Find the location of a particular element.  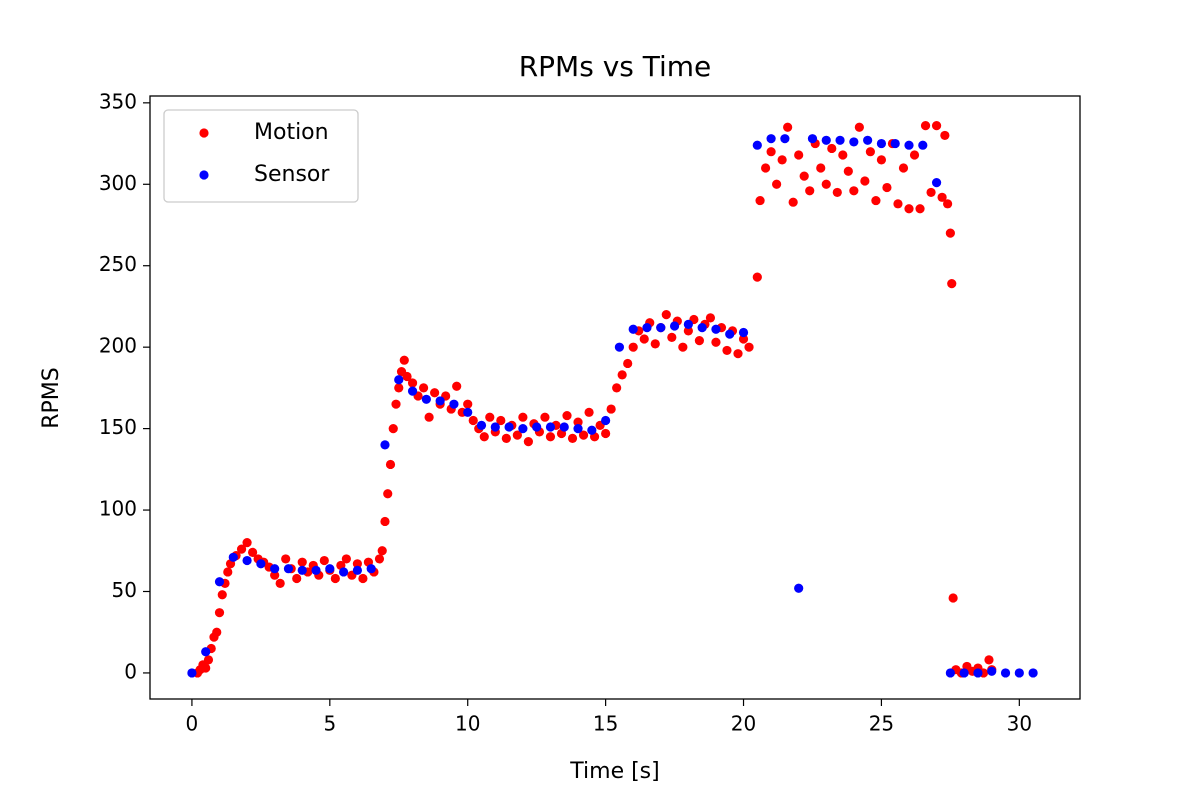

legend-label: Motion is located at coordinates (291, 132).